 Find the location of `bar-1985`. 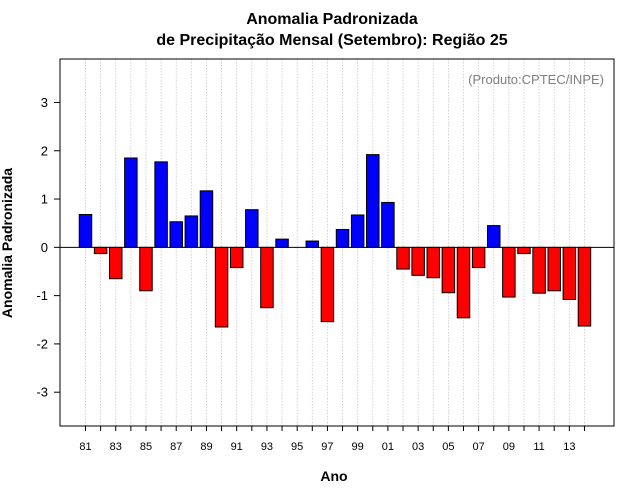

bar-1985 is located at coordinates (146, 269).